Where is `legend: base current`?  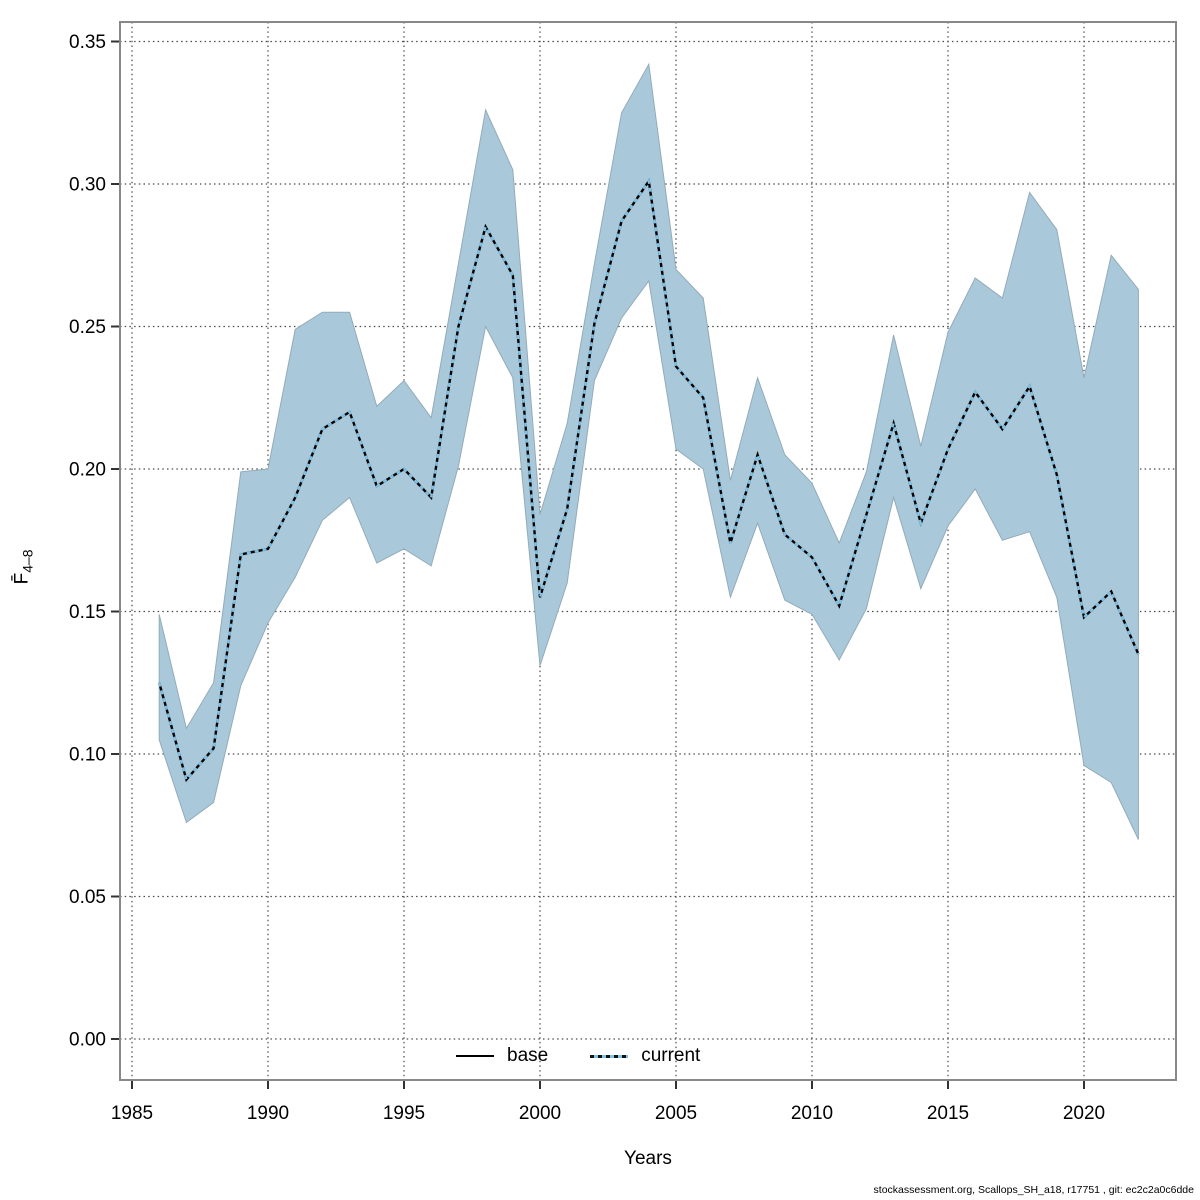
legend: base current is located at coordinates (578, 1056).